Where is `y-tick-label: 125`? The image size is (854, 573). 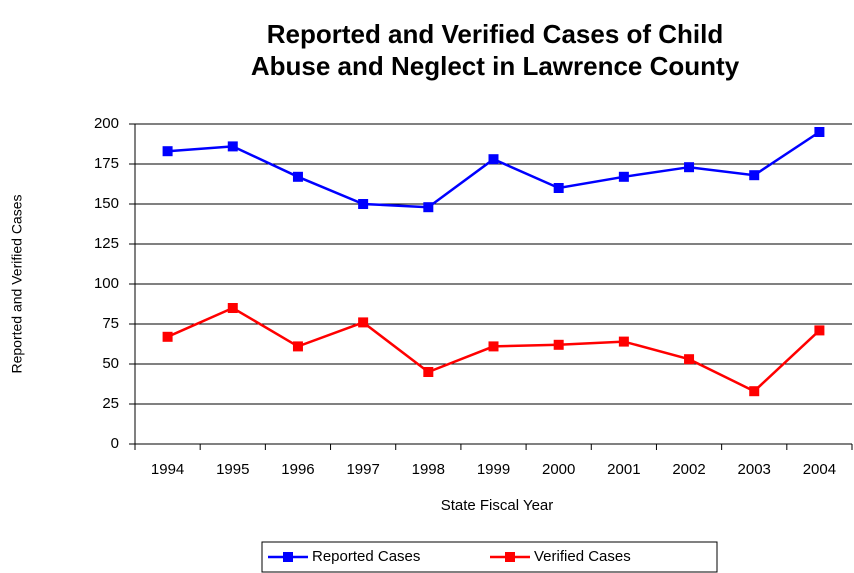
y-tick-label: 125 is located at coordinates (106, 243).